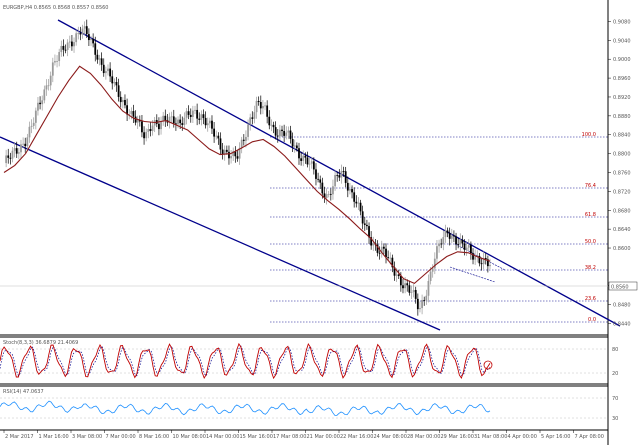 This screenshot has width=640, height=445. Describe the element at coordinates (154, 437) in the screenshot. I see `time-axis-label: 8 Mar 16:00` at that location.